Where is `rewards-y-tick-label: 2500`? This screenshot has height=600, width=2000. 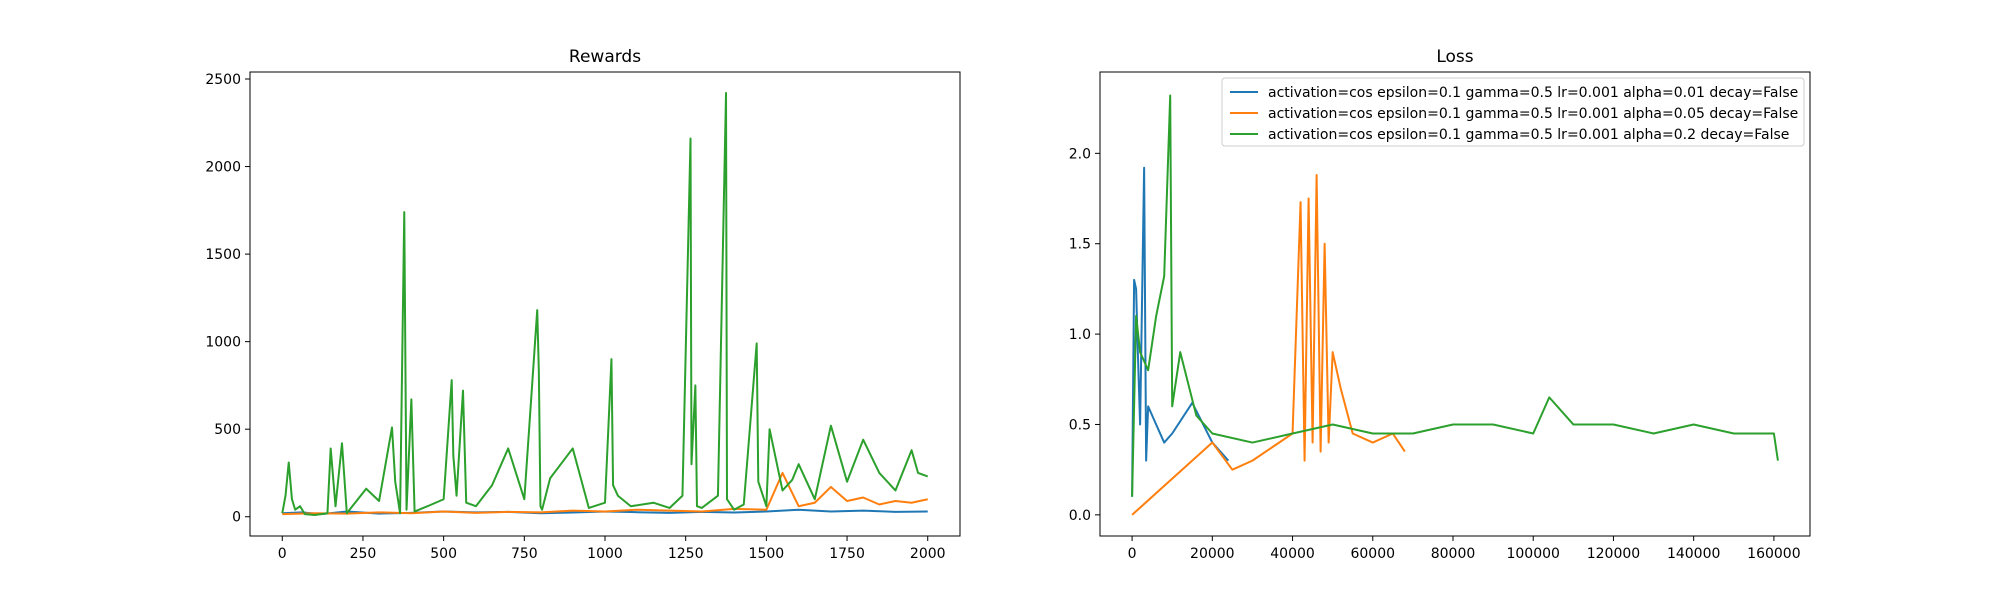 rewards-y-tick-label: 2500 is located at coordinates (223, 80).